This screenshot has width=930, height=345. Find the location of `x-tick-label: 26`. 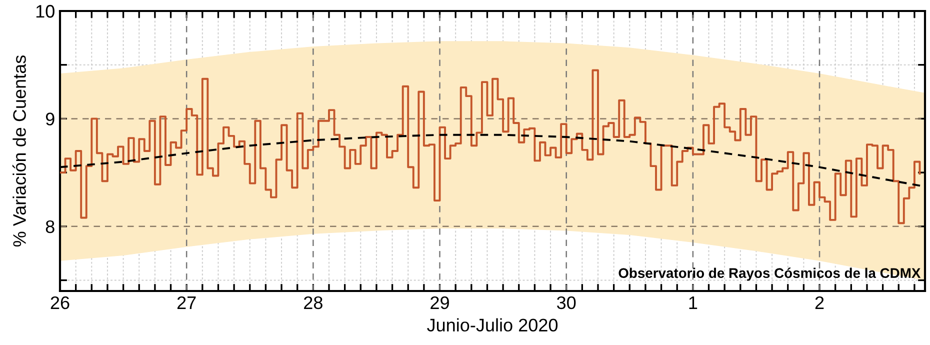

x-tick-label: 26 is located at coordinates (60, 303).